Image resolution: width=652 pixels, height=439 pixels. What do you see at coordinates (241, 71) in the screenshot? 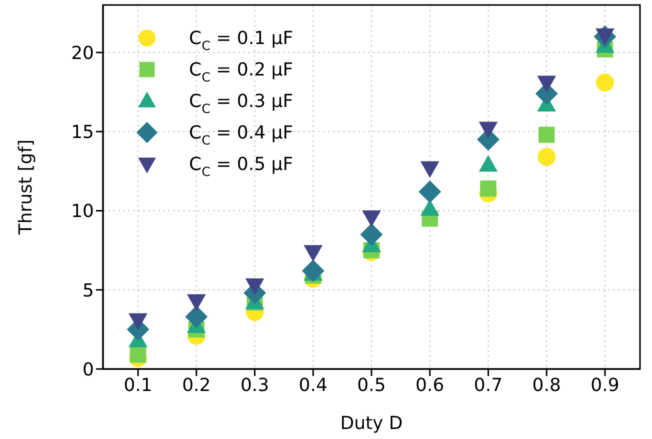
I see `legend-label: C$_{C}$ = 0.2 μF` at bounding box center [241, 71].